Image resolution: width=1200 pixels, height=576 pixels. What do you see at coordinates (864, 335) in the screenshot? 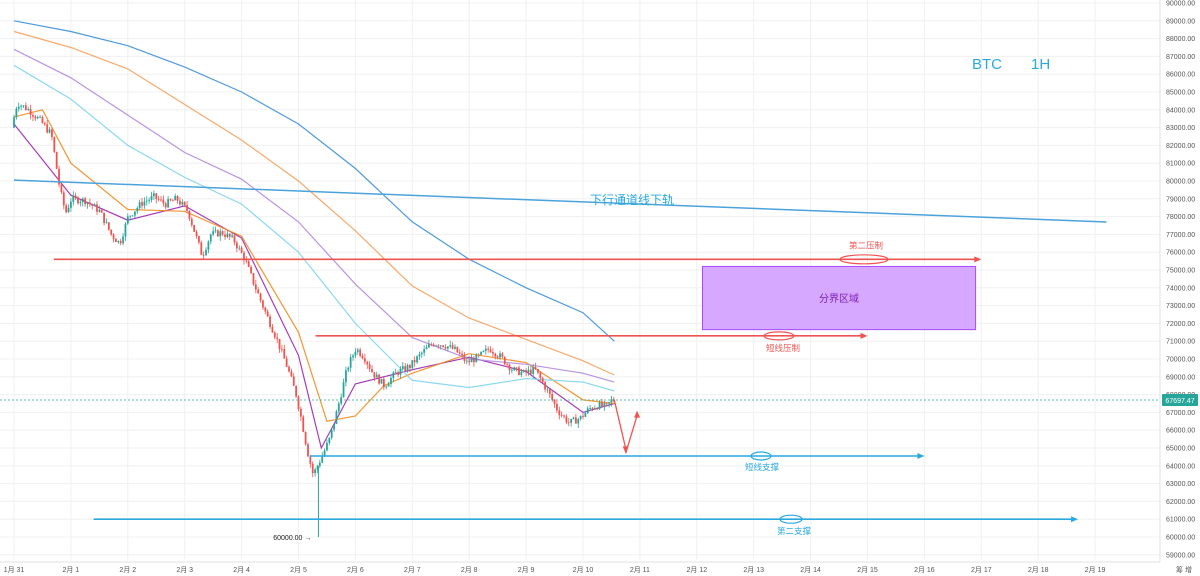
I see `resistance-1-arrow` at bounding box center [864, 335].